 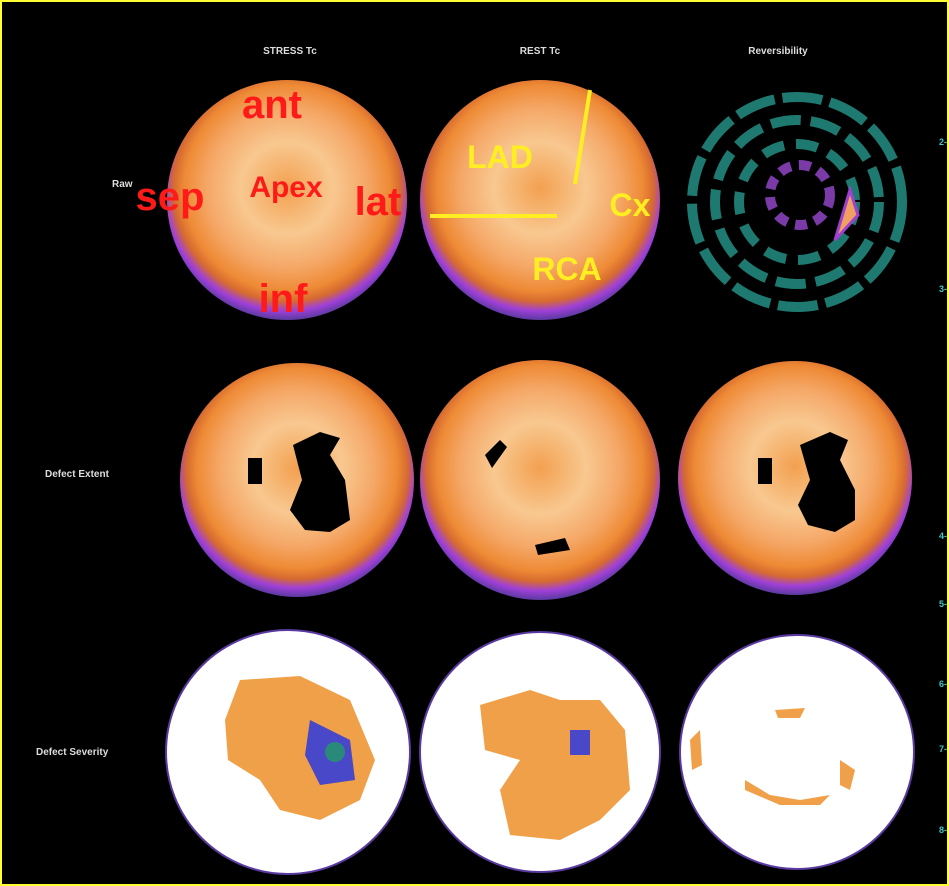 What do you see at coordinates (290, 51) in the screenshot?
I see `column-header: STRESS Tc` at bounding box center [290, 51].